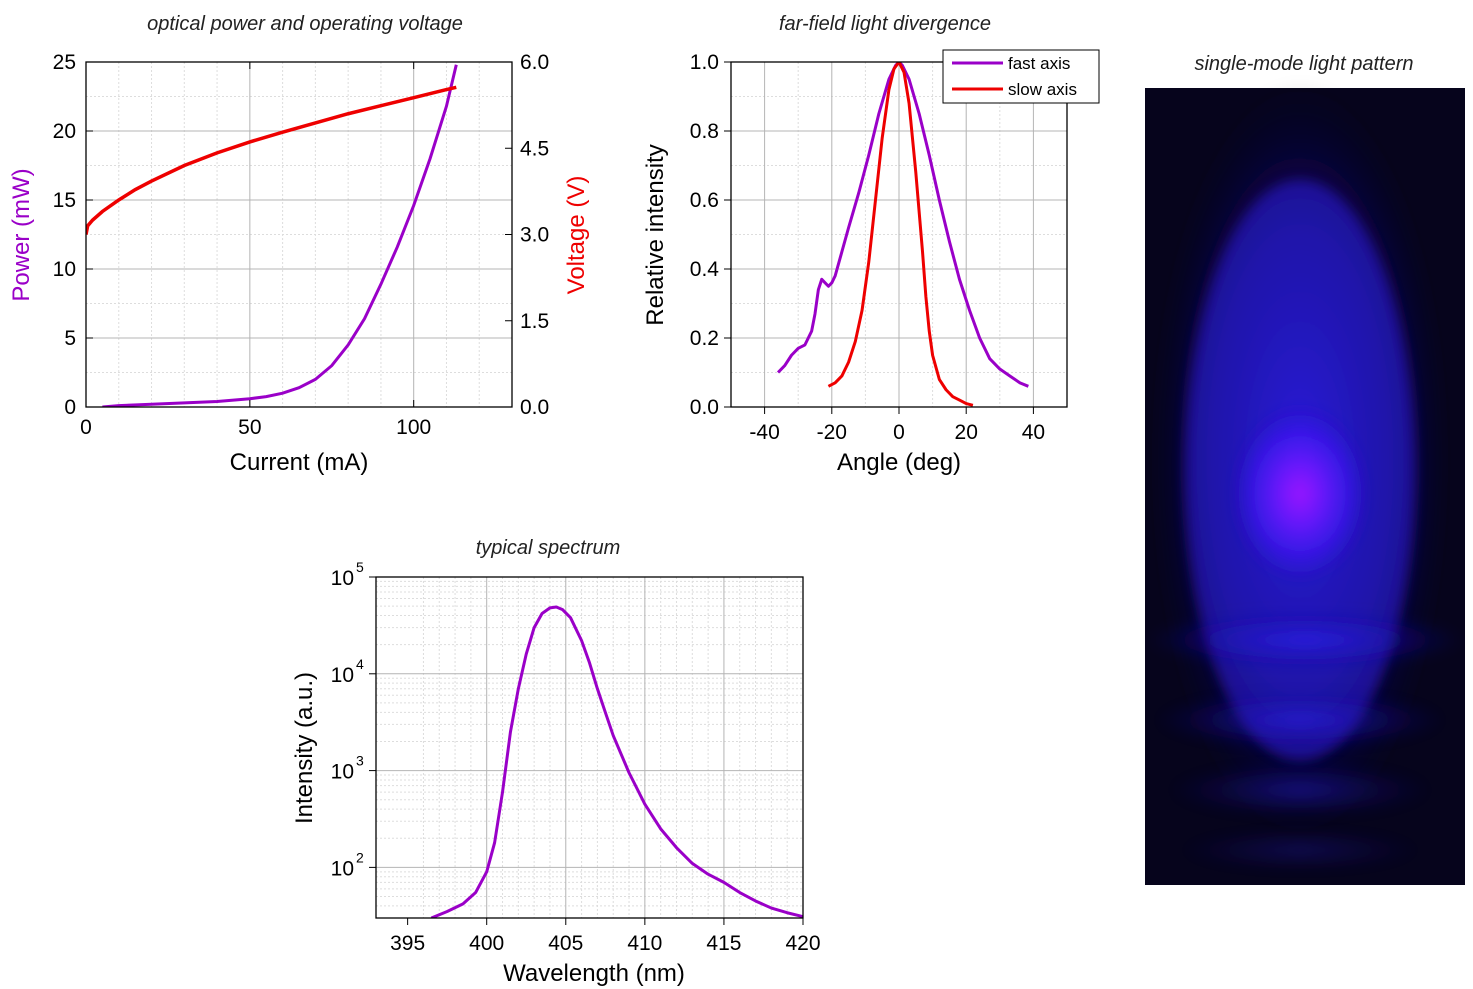 The width and height of the screenshot is (1473, 989). Describe the element at coordinates (704, 62) in the screenshot. I see `y-tick-label: 1.0` at that location.